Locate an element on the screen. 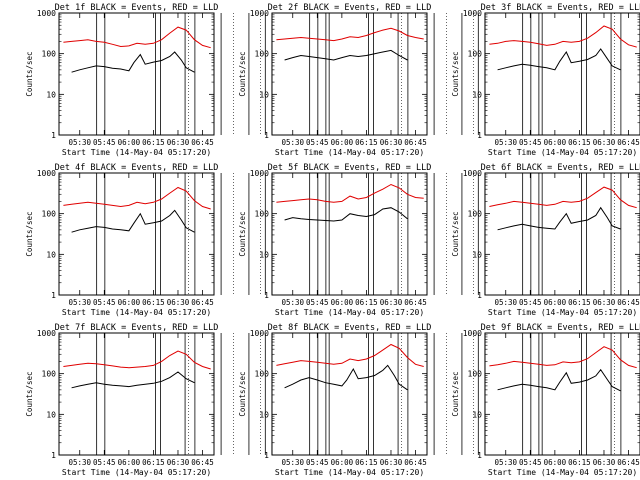 This screenshot has height=480, width=640. chart-title: Det 6f BLACK = Events, RED = LLD is located at coordinates (560, 168).